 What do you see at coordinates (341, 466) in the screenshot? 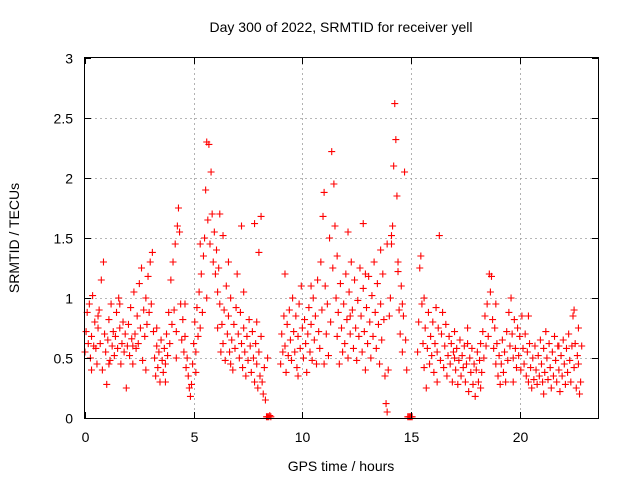
I see `x-axis-label: GPS time / hours` at bounding box center [341, 466].